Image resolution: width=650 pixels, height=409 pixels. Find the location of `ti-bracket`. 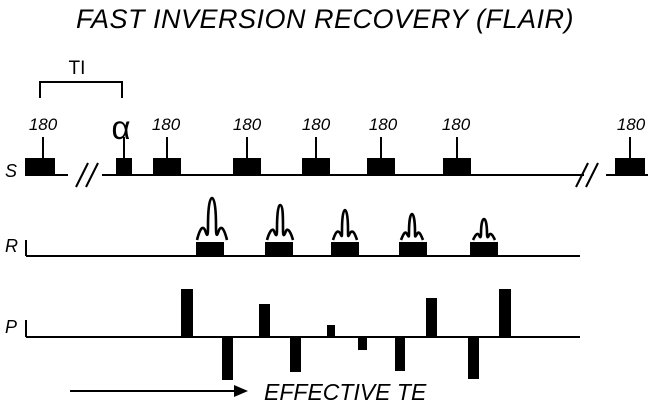

ti-bracket is located at coordinates (81, 89).